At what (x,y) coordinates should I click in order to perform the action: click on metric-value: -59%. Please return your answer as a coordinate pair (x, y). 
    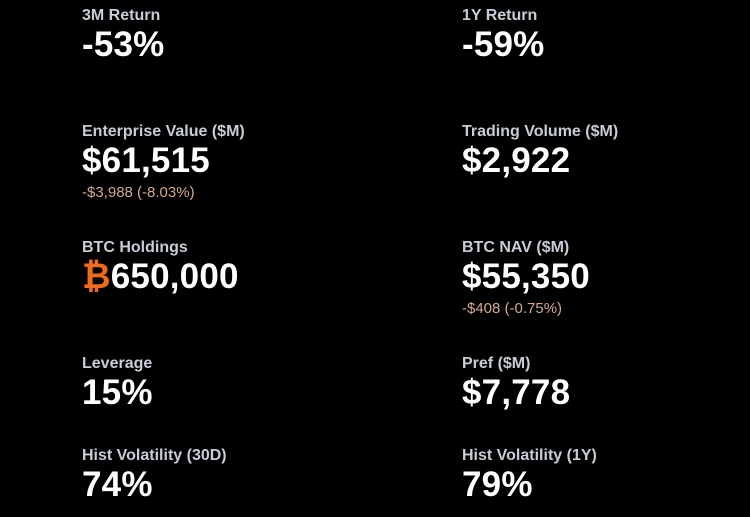
    Looking at the image, I should click on (503, 44).